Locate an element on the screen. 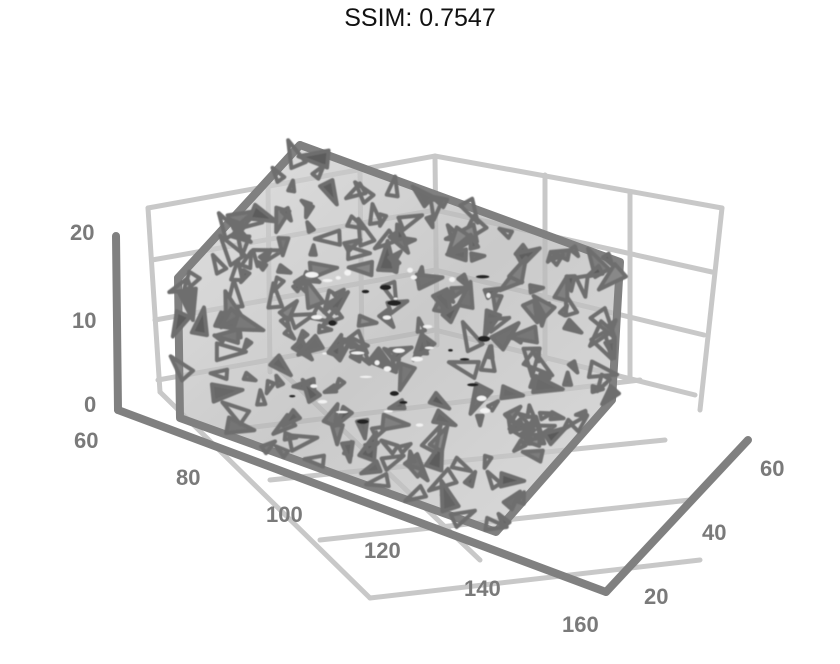  x-tick-label: 120 is located at coordinates (382, 550).